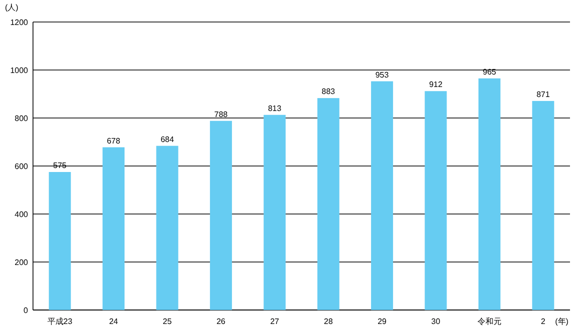 The height and width of the screenshot is (332, 575). What do you see at coordinates (275, 108) in the screenshot?
I see `data-label: 813` at bounding box center [275, 108].